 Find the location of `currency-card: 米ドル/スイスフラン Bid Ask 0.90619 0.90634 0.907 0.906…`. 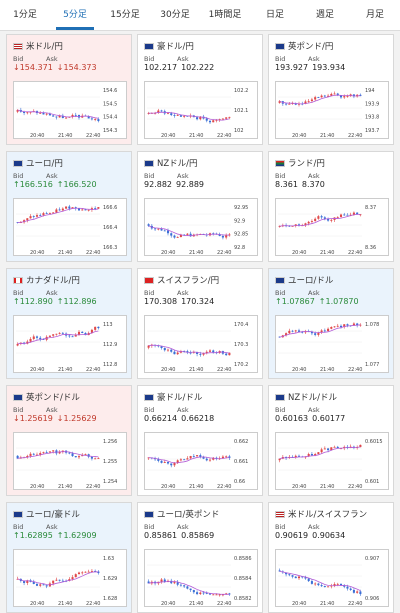

currency-card: 米ドル/スイスフラン Bid Ask 0.90619 0.90634 0.907 0.906… is located at coordinates (331, 557).